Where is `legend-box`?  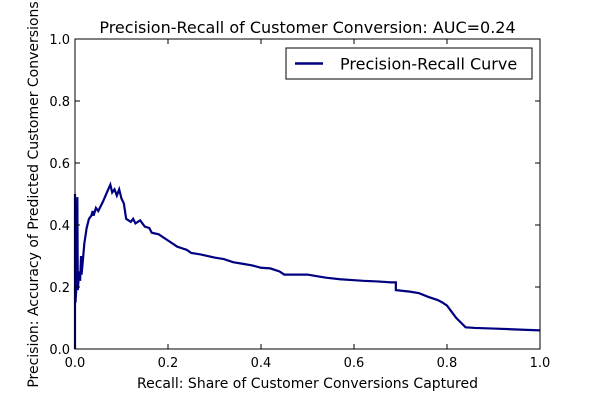
legend-box is located at coordinates (409, 63).